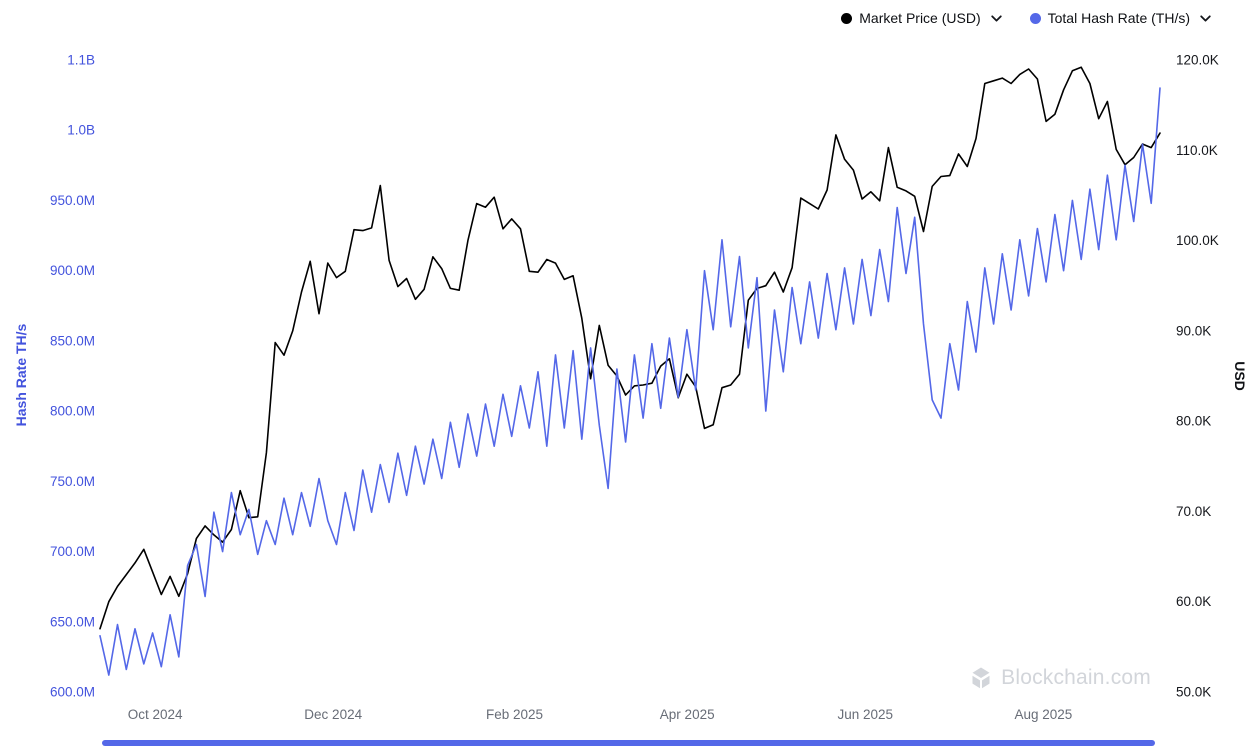 The height and width of the screenshot is (746, 1257). I want to click on x-axis-tick: Oct 2024, so click(155, 714).